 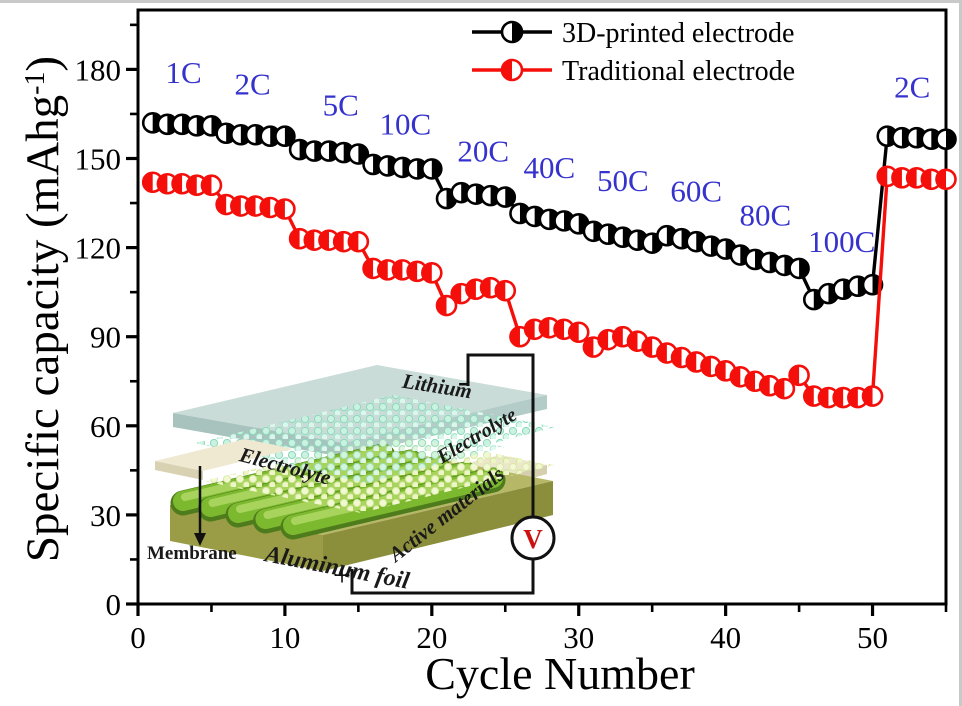 I want to click on x-tick-label: 50, so click(x=872, y=637).